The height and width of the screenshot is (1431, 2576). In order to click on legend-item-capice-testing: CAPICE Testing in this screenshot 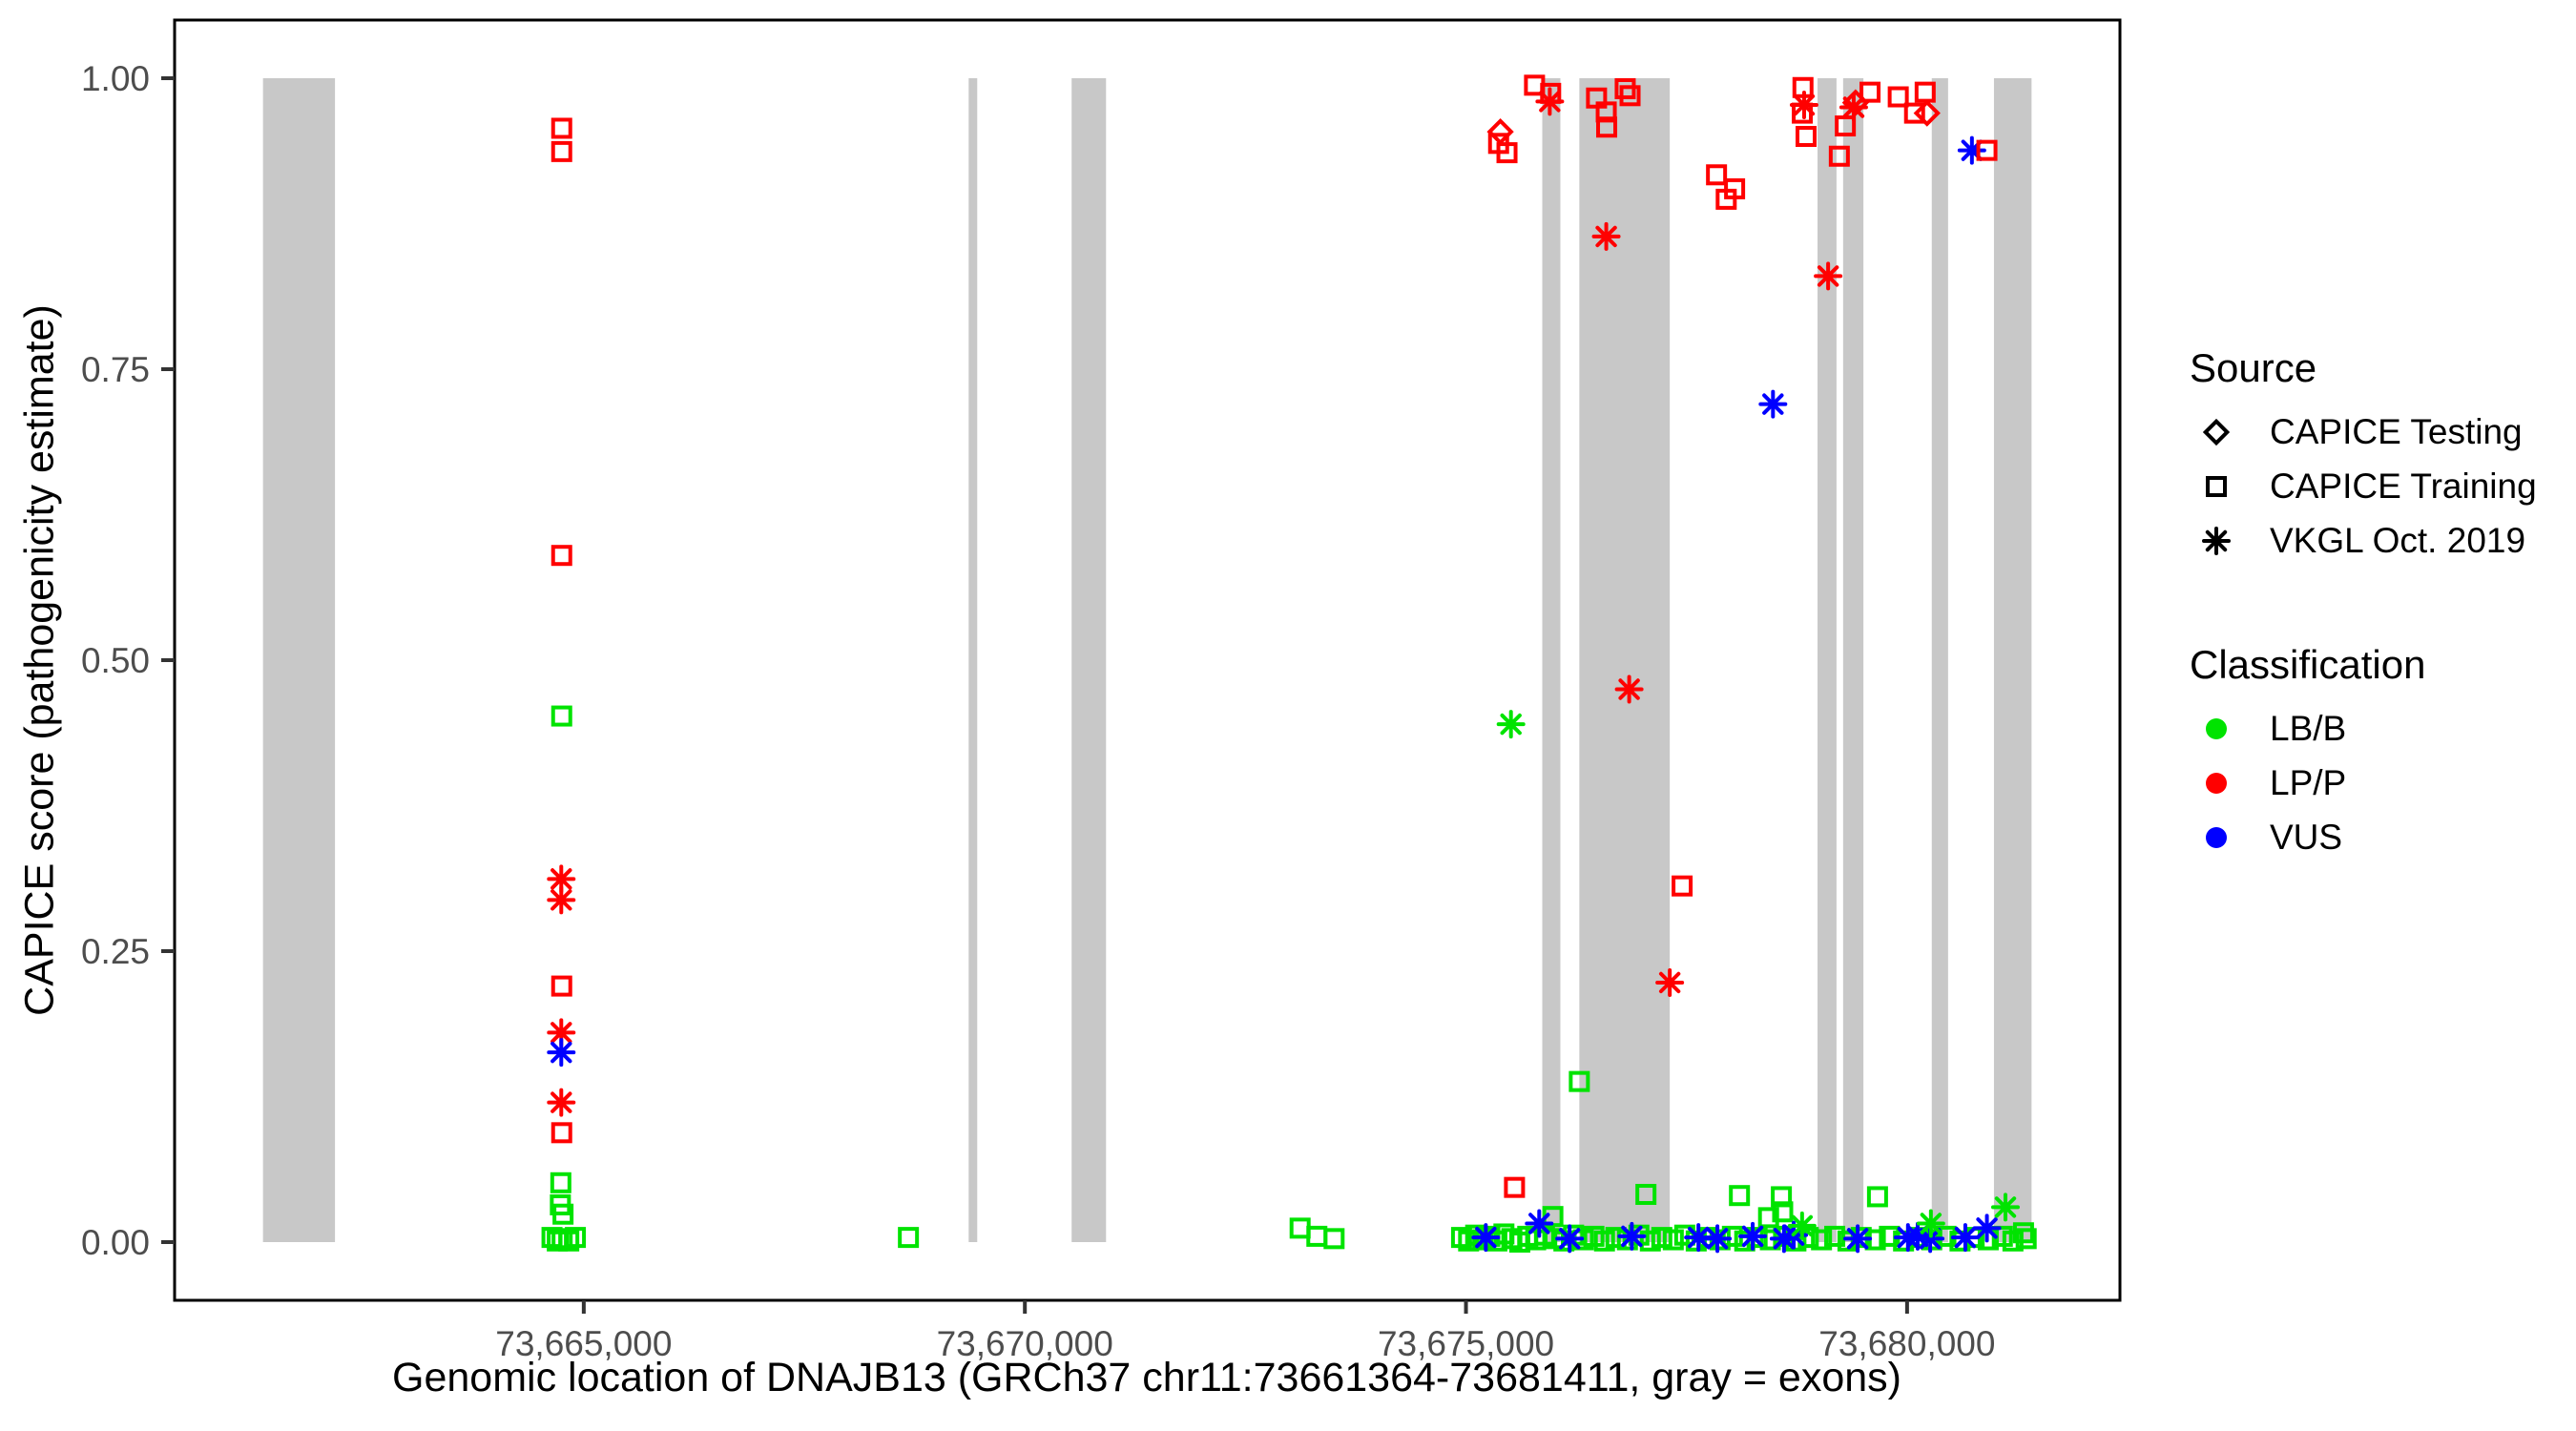, I will do `click(2380, 431)`.